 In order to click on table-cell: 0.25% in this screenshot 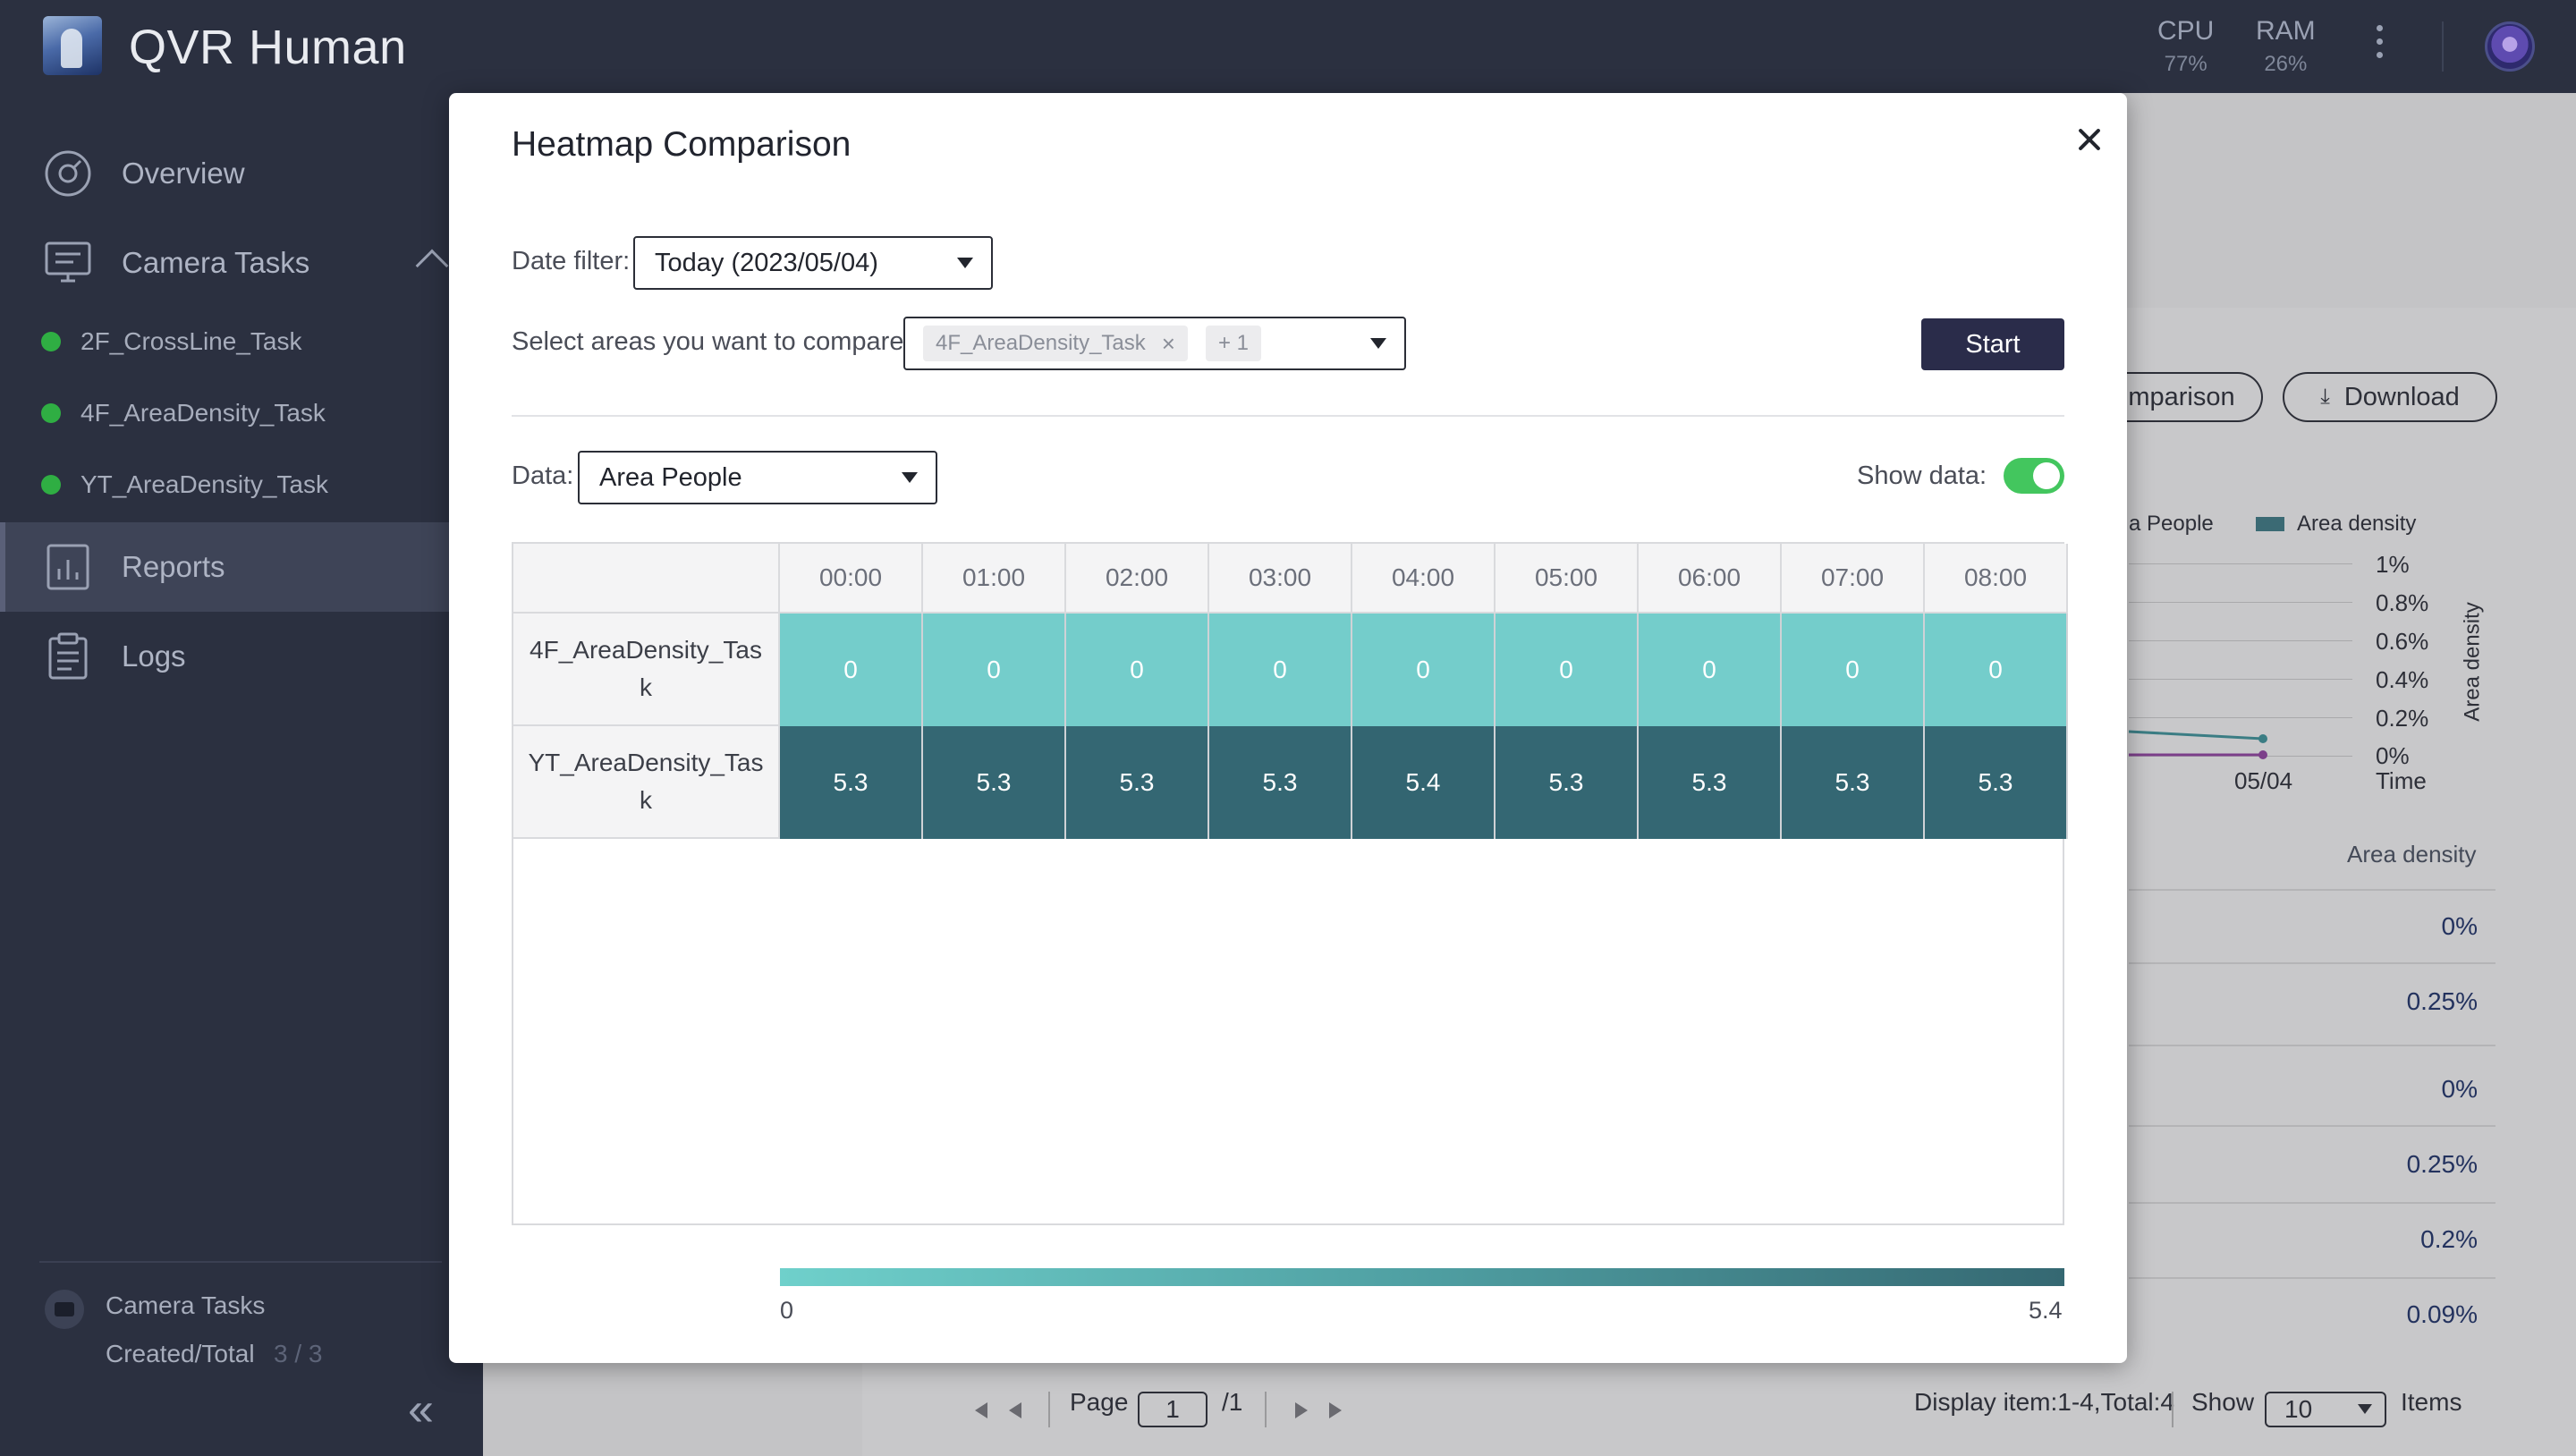, I will do `click(2442, 1164)`.